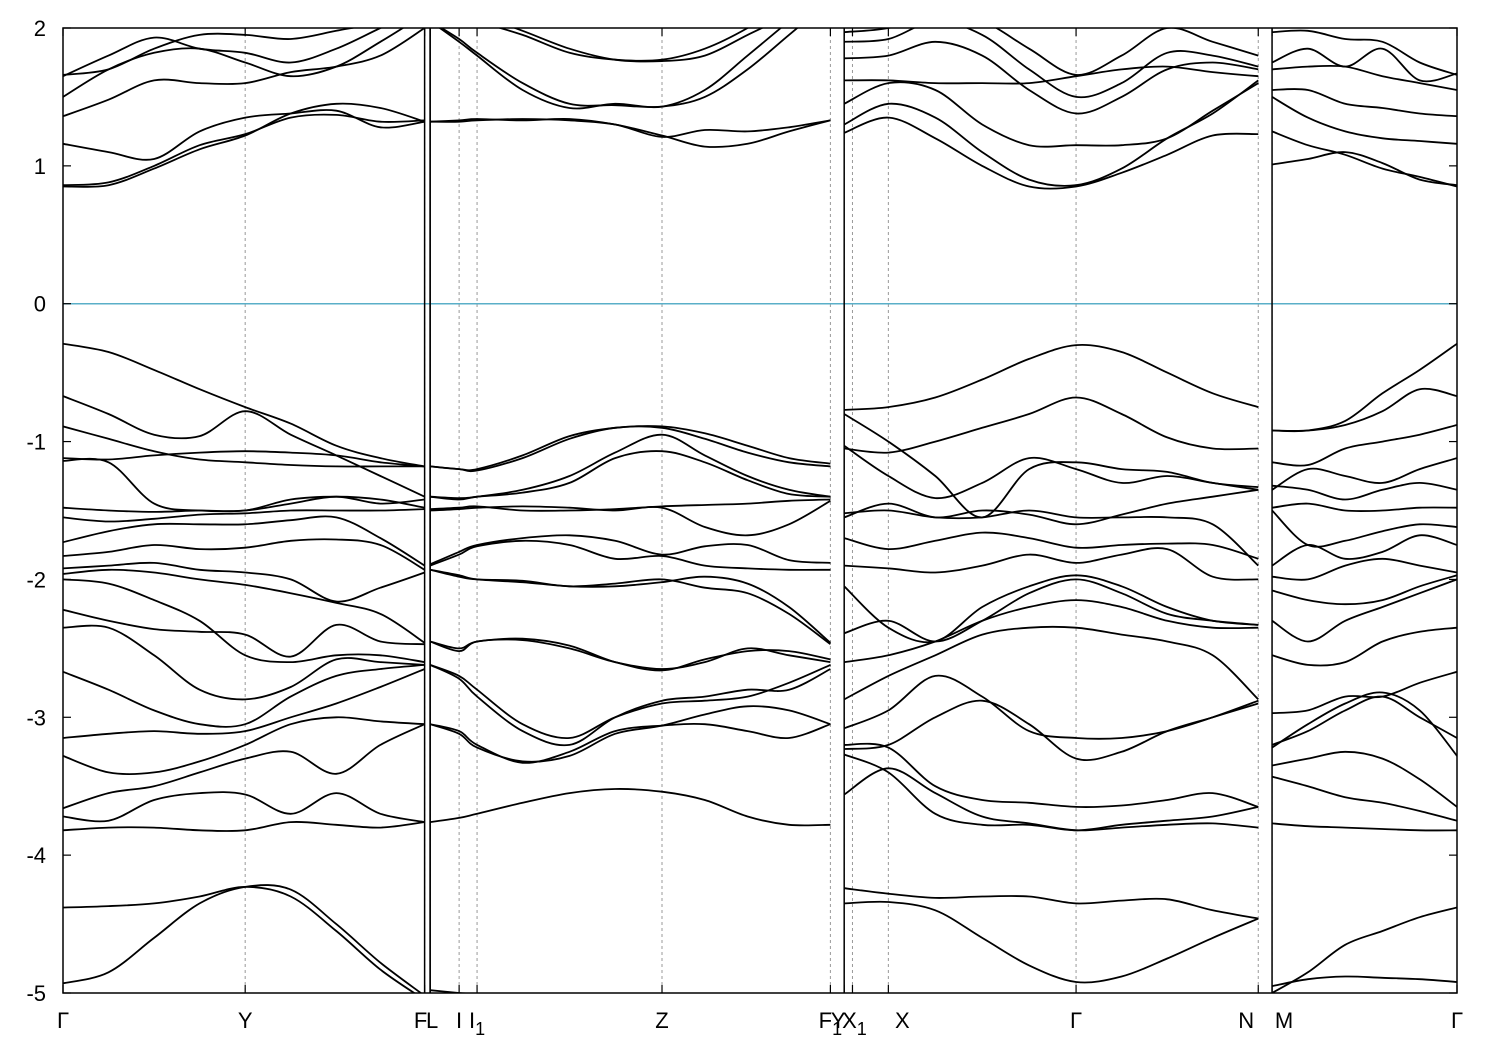  I want to click on y-tick-label: -3, so click(36, 717).